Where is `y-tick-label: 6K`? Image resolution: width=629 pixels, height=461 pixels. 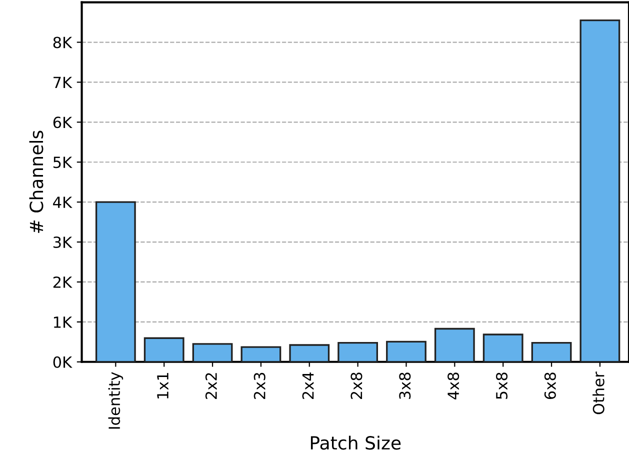 y-tick-label: 6K is located at coordinates (62, 122).